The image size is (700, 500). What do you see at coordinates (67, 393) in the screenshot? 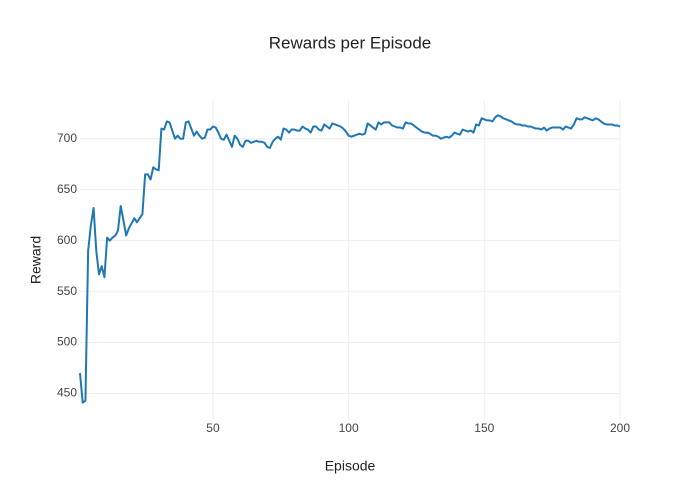
I see `y-tick-label: 450` at bounding box center [67, 393].